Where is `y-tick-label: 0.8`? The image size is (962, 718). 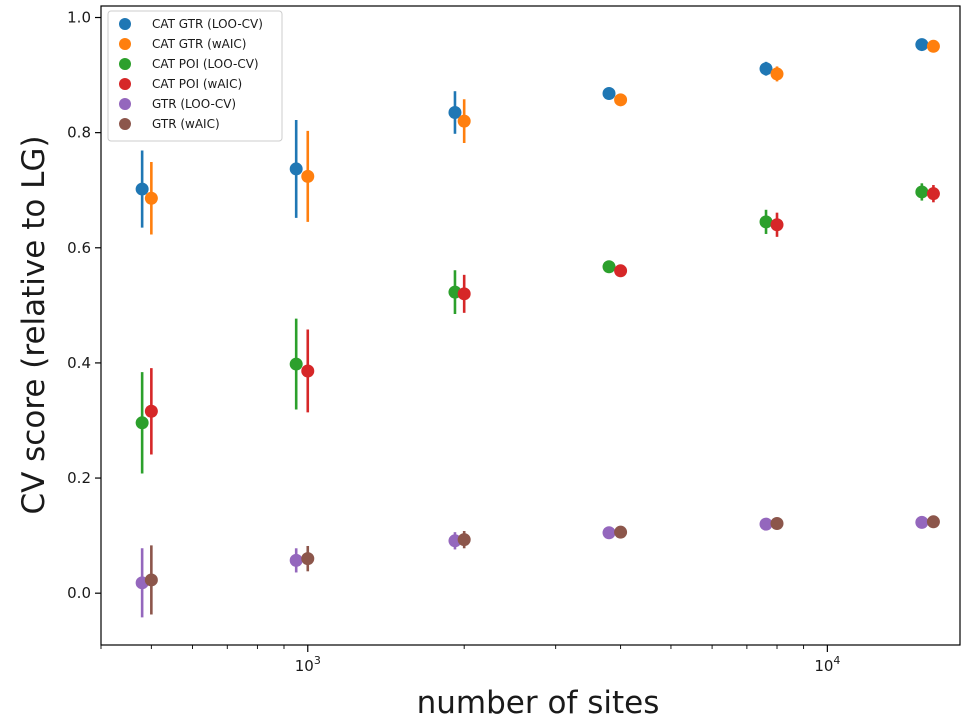
y-tick-label: 0.8 is located at coordinates (79, 133).